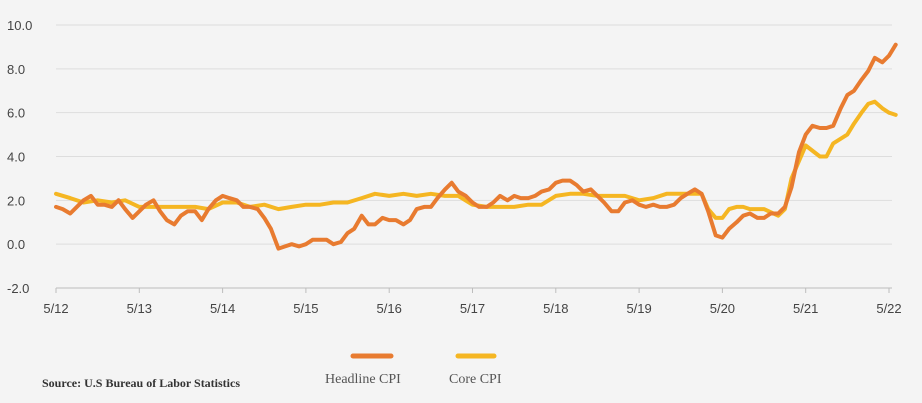  What do you see at coordinates (16, 157) in the screenshot?
I see `y-tick-label: 4.0` at bounding box center [16, 157].